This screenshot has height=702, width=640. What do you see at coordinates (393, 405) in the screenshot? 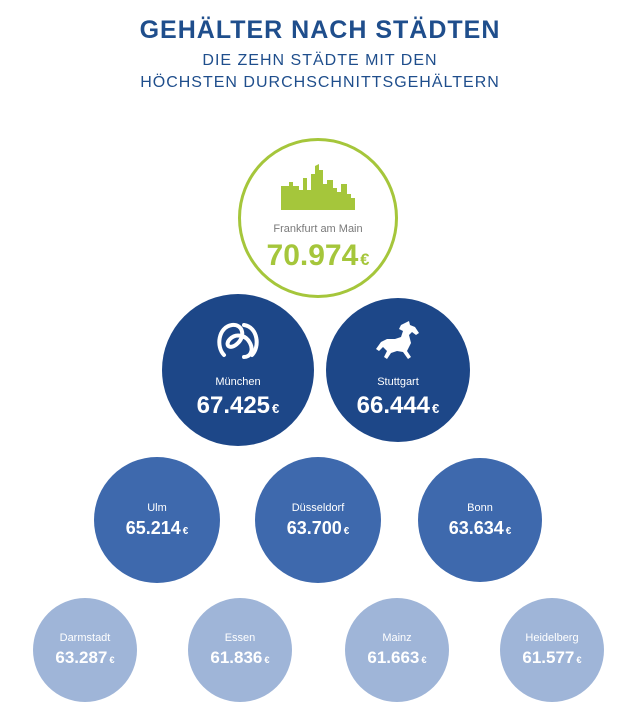
I see `salary-number: 66.444` at bounding box center [393, 405].